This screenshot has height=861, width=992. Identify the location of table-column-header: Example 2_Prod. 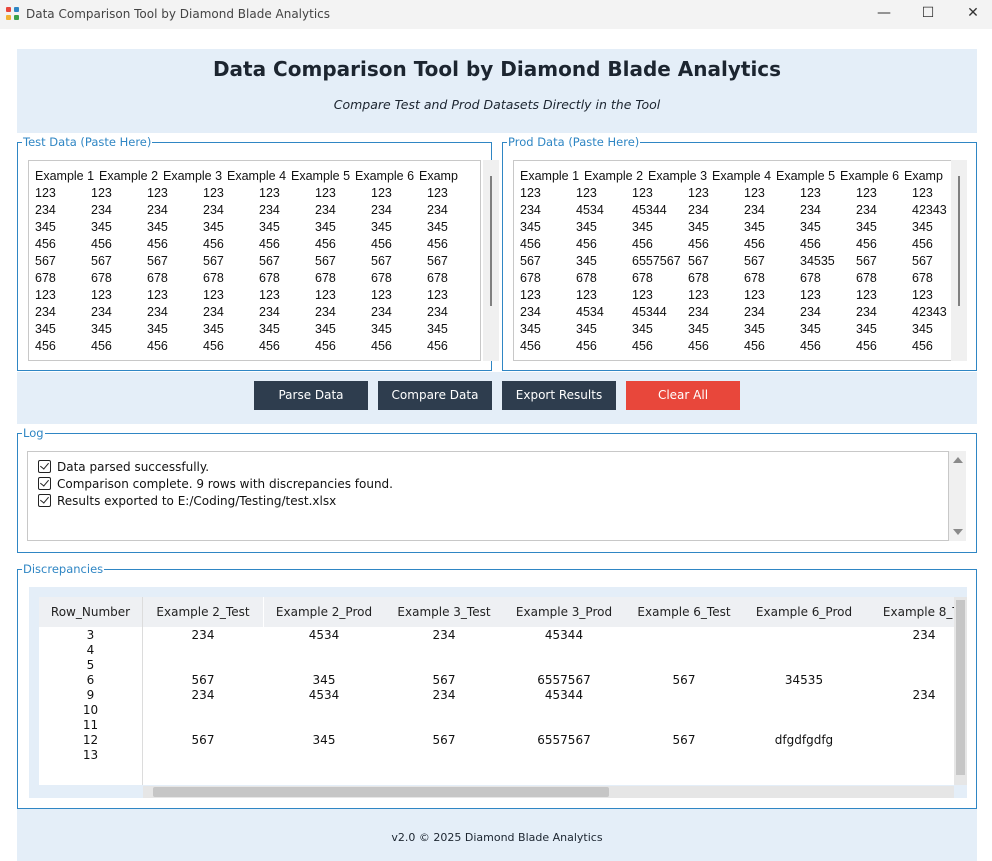
(324, 612).